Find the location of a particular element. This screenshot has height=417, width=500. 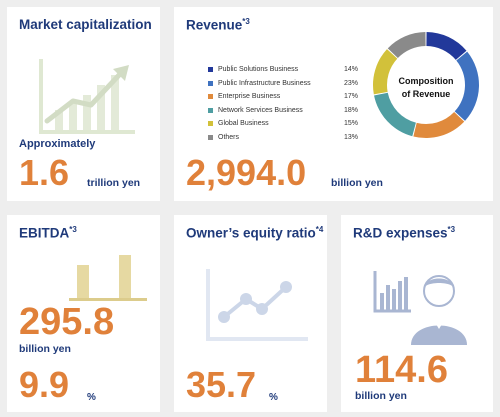

ebitda-card: EBITDA*3 295.8 billion yen 9.9 % is located at coordinates (83, 313).